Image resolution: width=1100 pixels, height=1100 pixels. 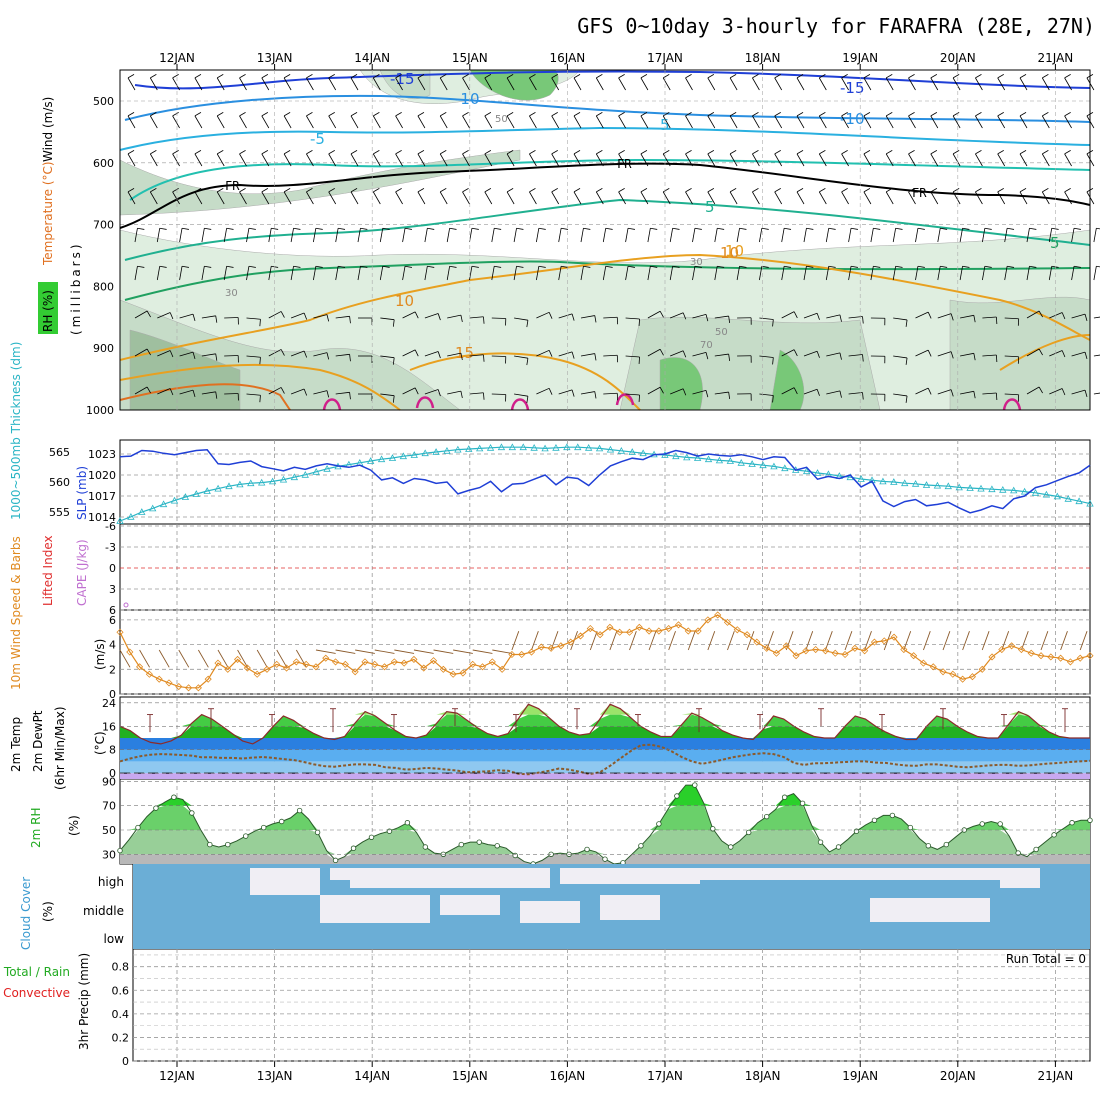 I want to click on temp-fill, so click(x=605, y=720).